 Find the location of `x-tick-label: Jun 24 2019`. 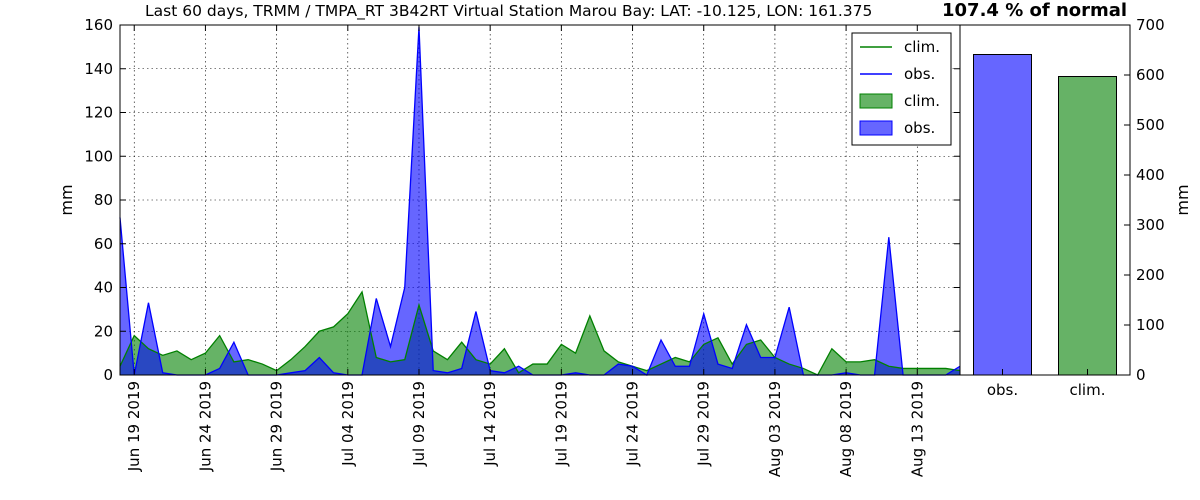

x-tick-label: Jun 24 2019 is located at coordinates (205, 426).